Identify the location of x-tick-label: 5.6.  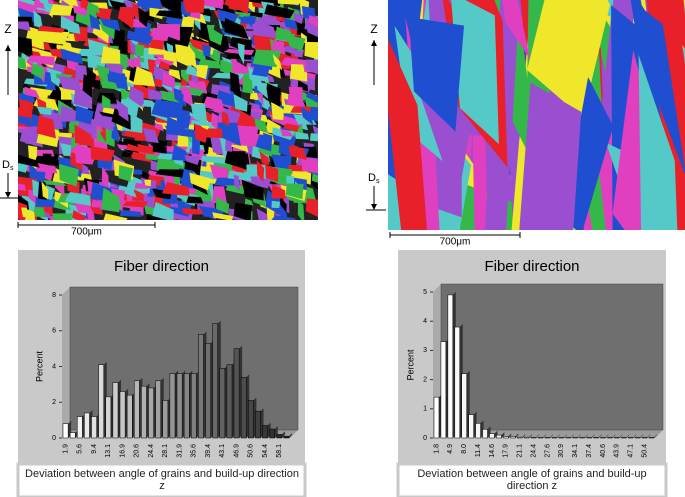
(80, 449).